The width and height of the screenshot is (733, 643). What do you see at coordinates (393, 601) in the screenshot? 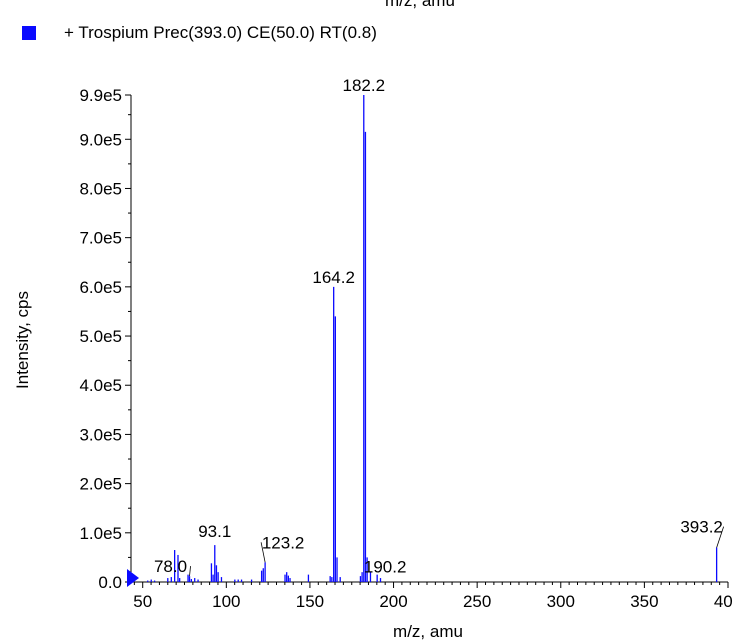
I see `x-tick-label: 200` at bounding box center [393, 601].